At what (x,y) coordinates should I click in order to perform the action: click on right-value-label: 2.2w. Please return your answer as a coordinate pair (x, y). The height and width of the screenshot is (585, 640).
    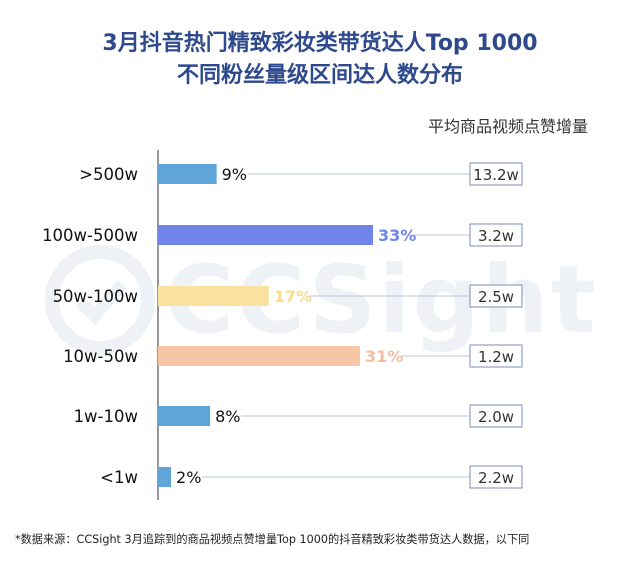
    Looking at the image, I should click on (496, 478).